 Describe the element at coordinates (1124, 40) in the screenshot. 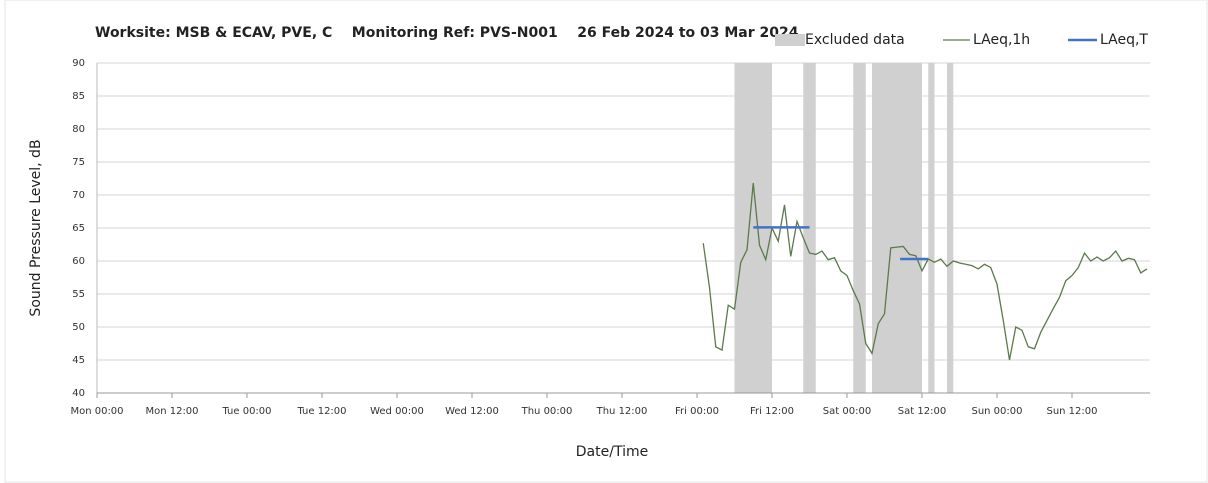

I see `legend-label: LAeq,T` at that location.